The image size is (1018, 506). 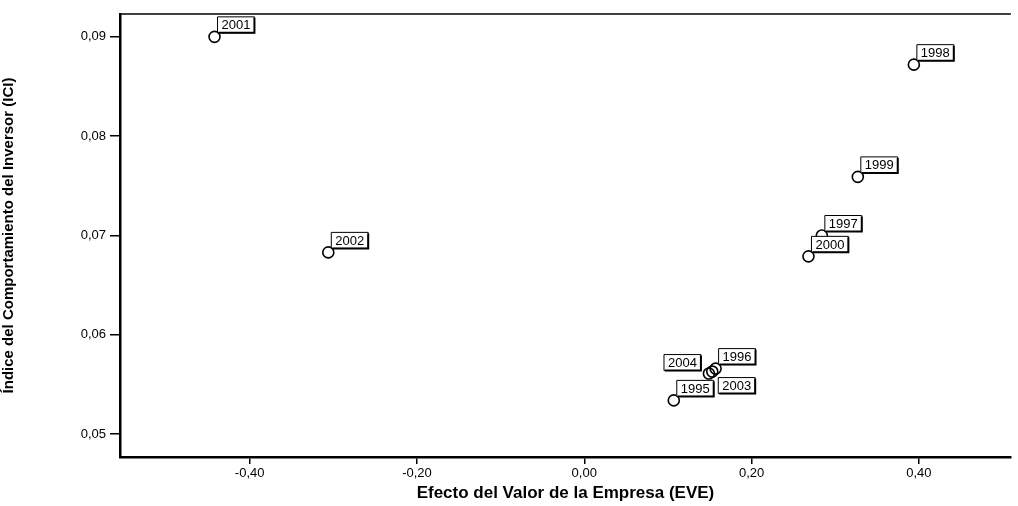 I want to click on annotation: 1997, so click(x=843, y=224).